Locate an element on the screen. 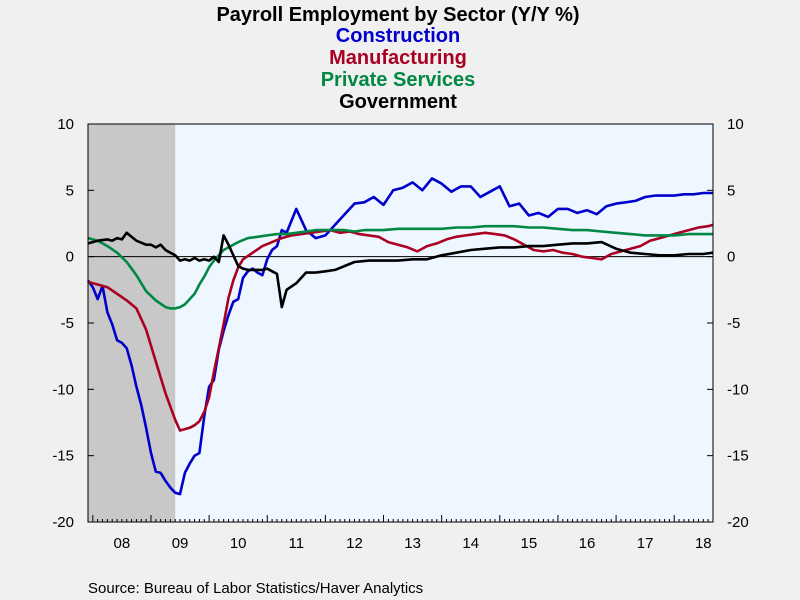  y-tick-label-left: -20 is located at coordinates (63, 522).